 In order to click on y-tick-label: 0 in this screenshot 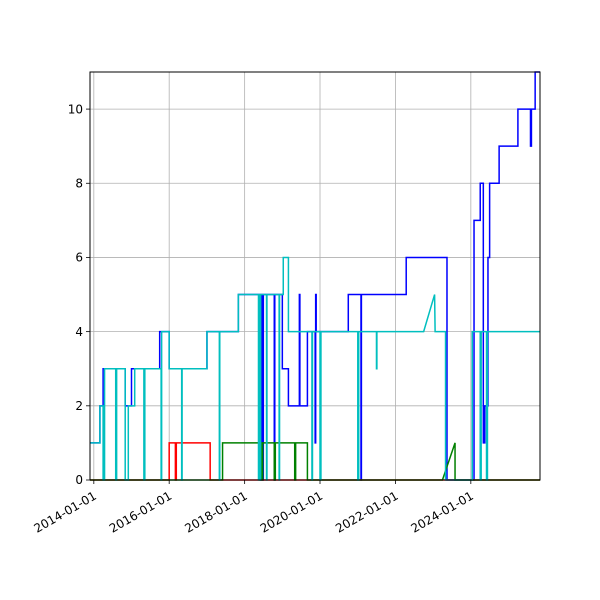, I will do `click(79, 480)`.